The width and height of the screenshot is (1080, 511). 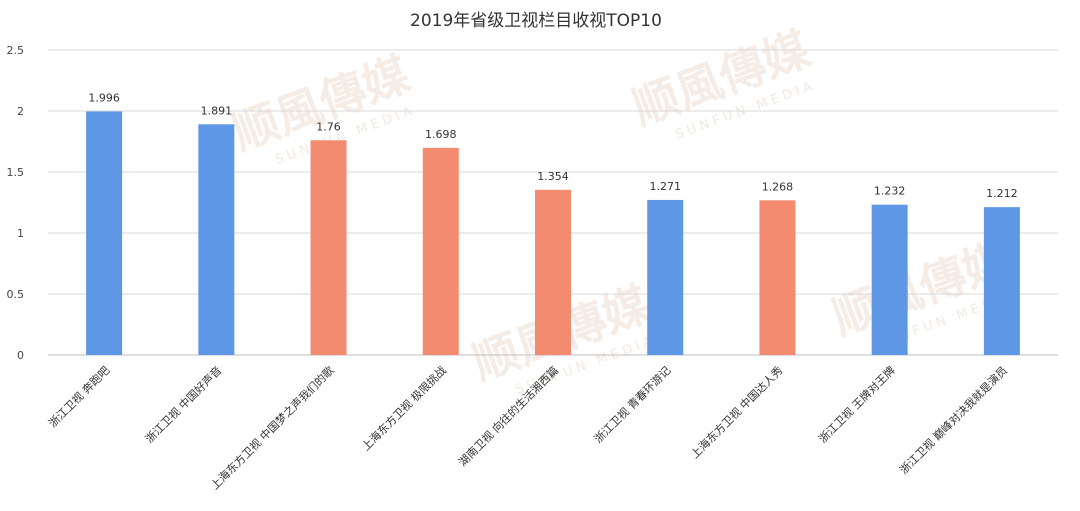 What do you see at coordinates (217, 110) in the screenshot?
I see `data-label: 1.891` at bounding box center [217, 110].